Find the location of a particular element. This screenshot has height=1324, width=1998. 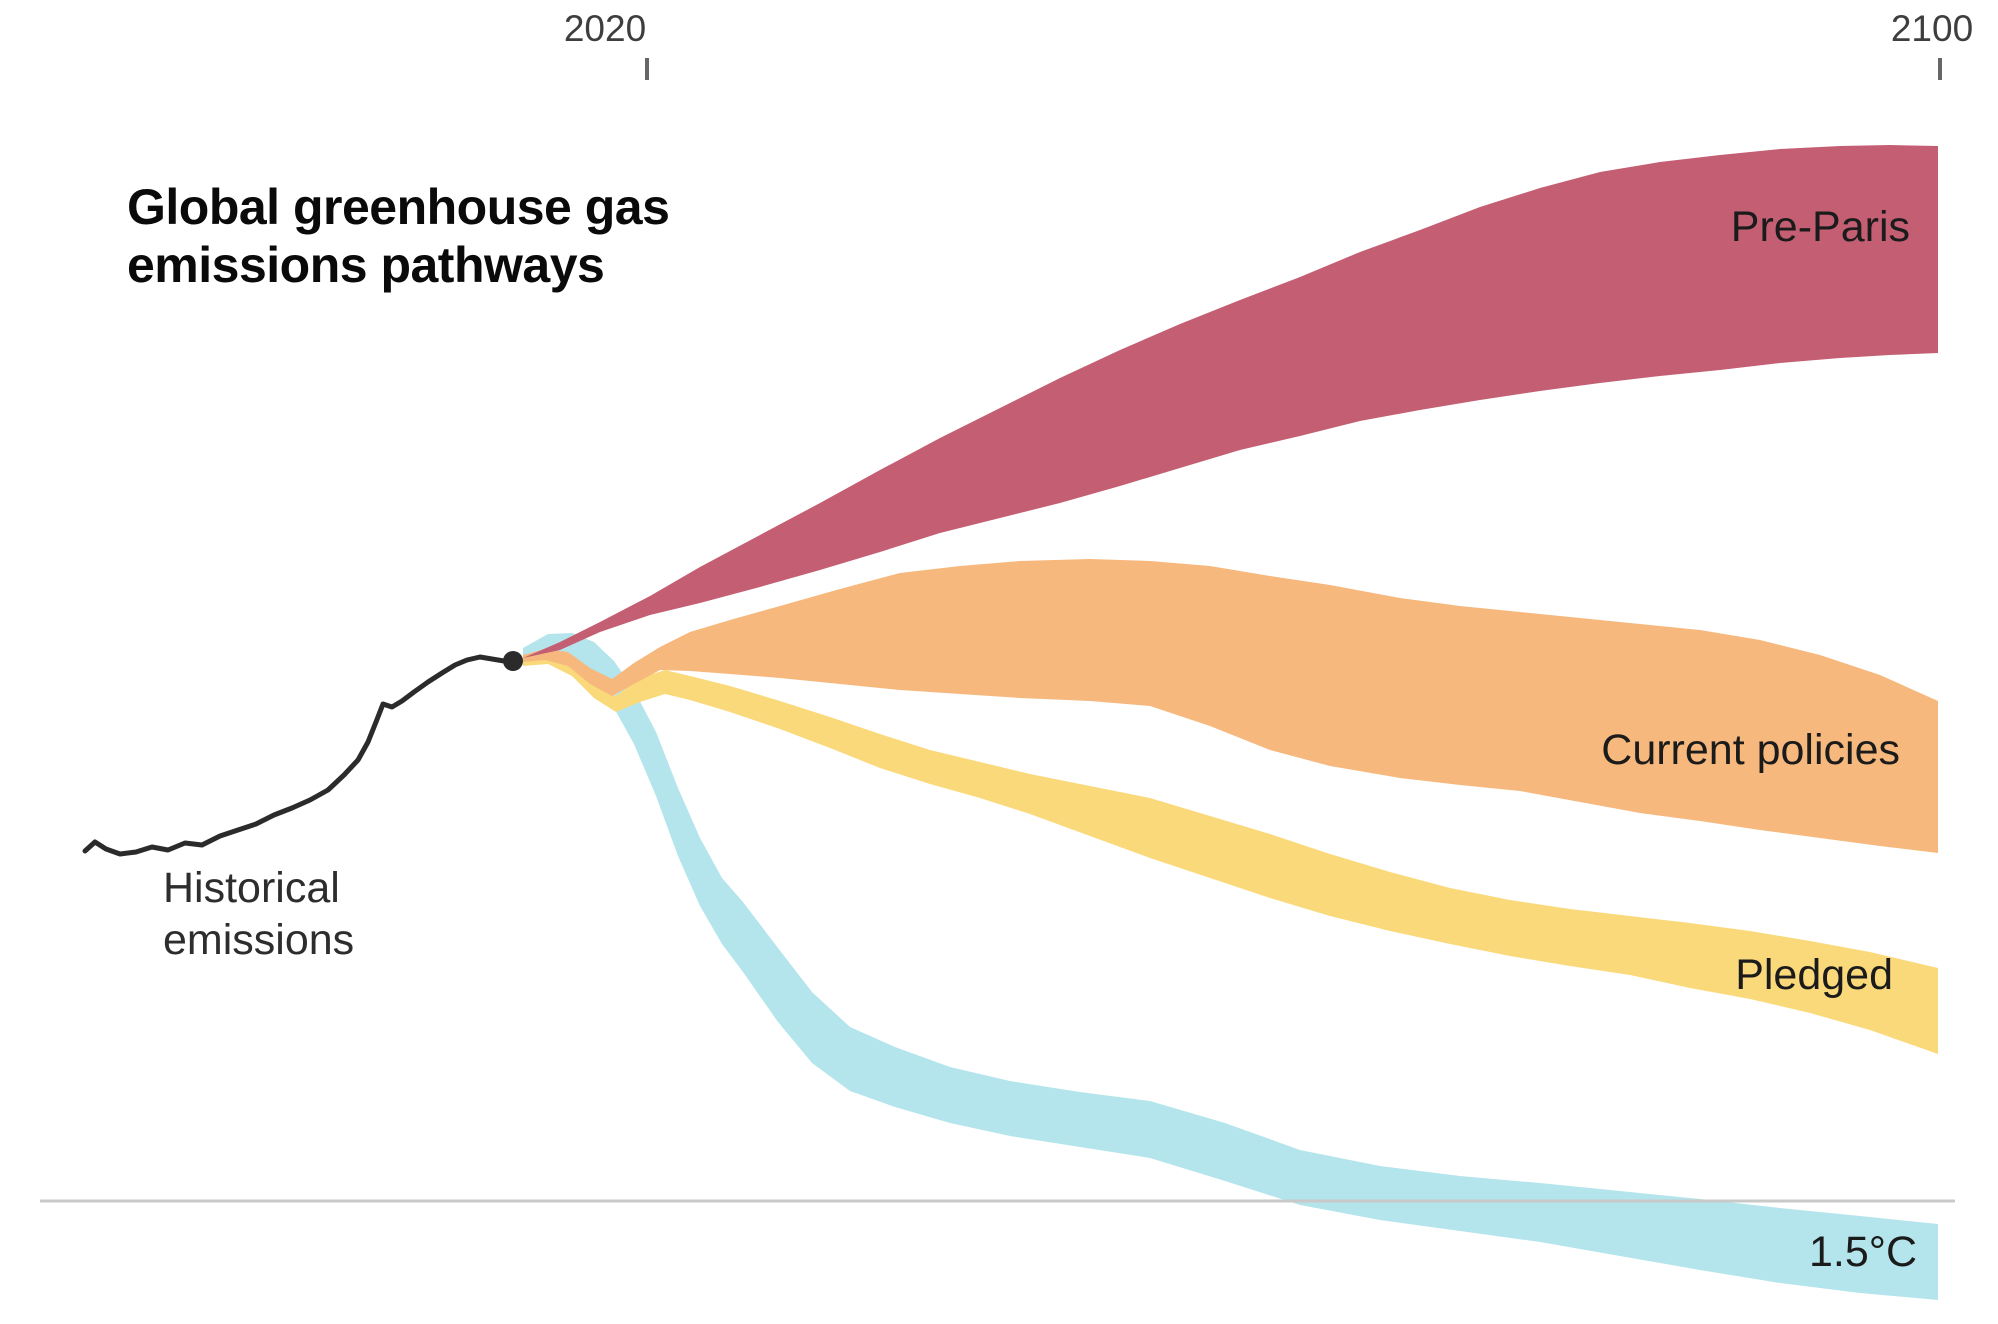

band-label-pre-paris: Pre-Paris is located at coordinates (1820, 227).